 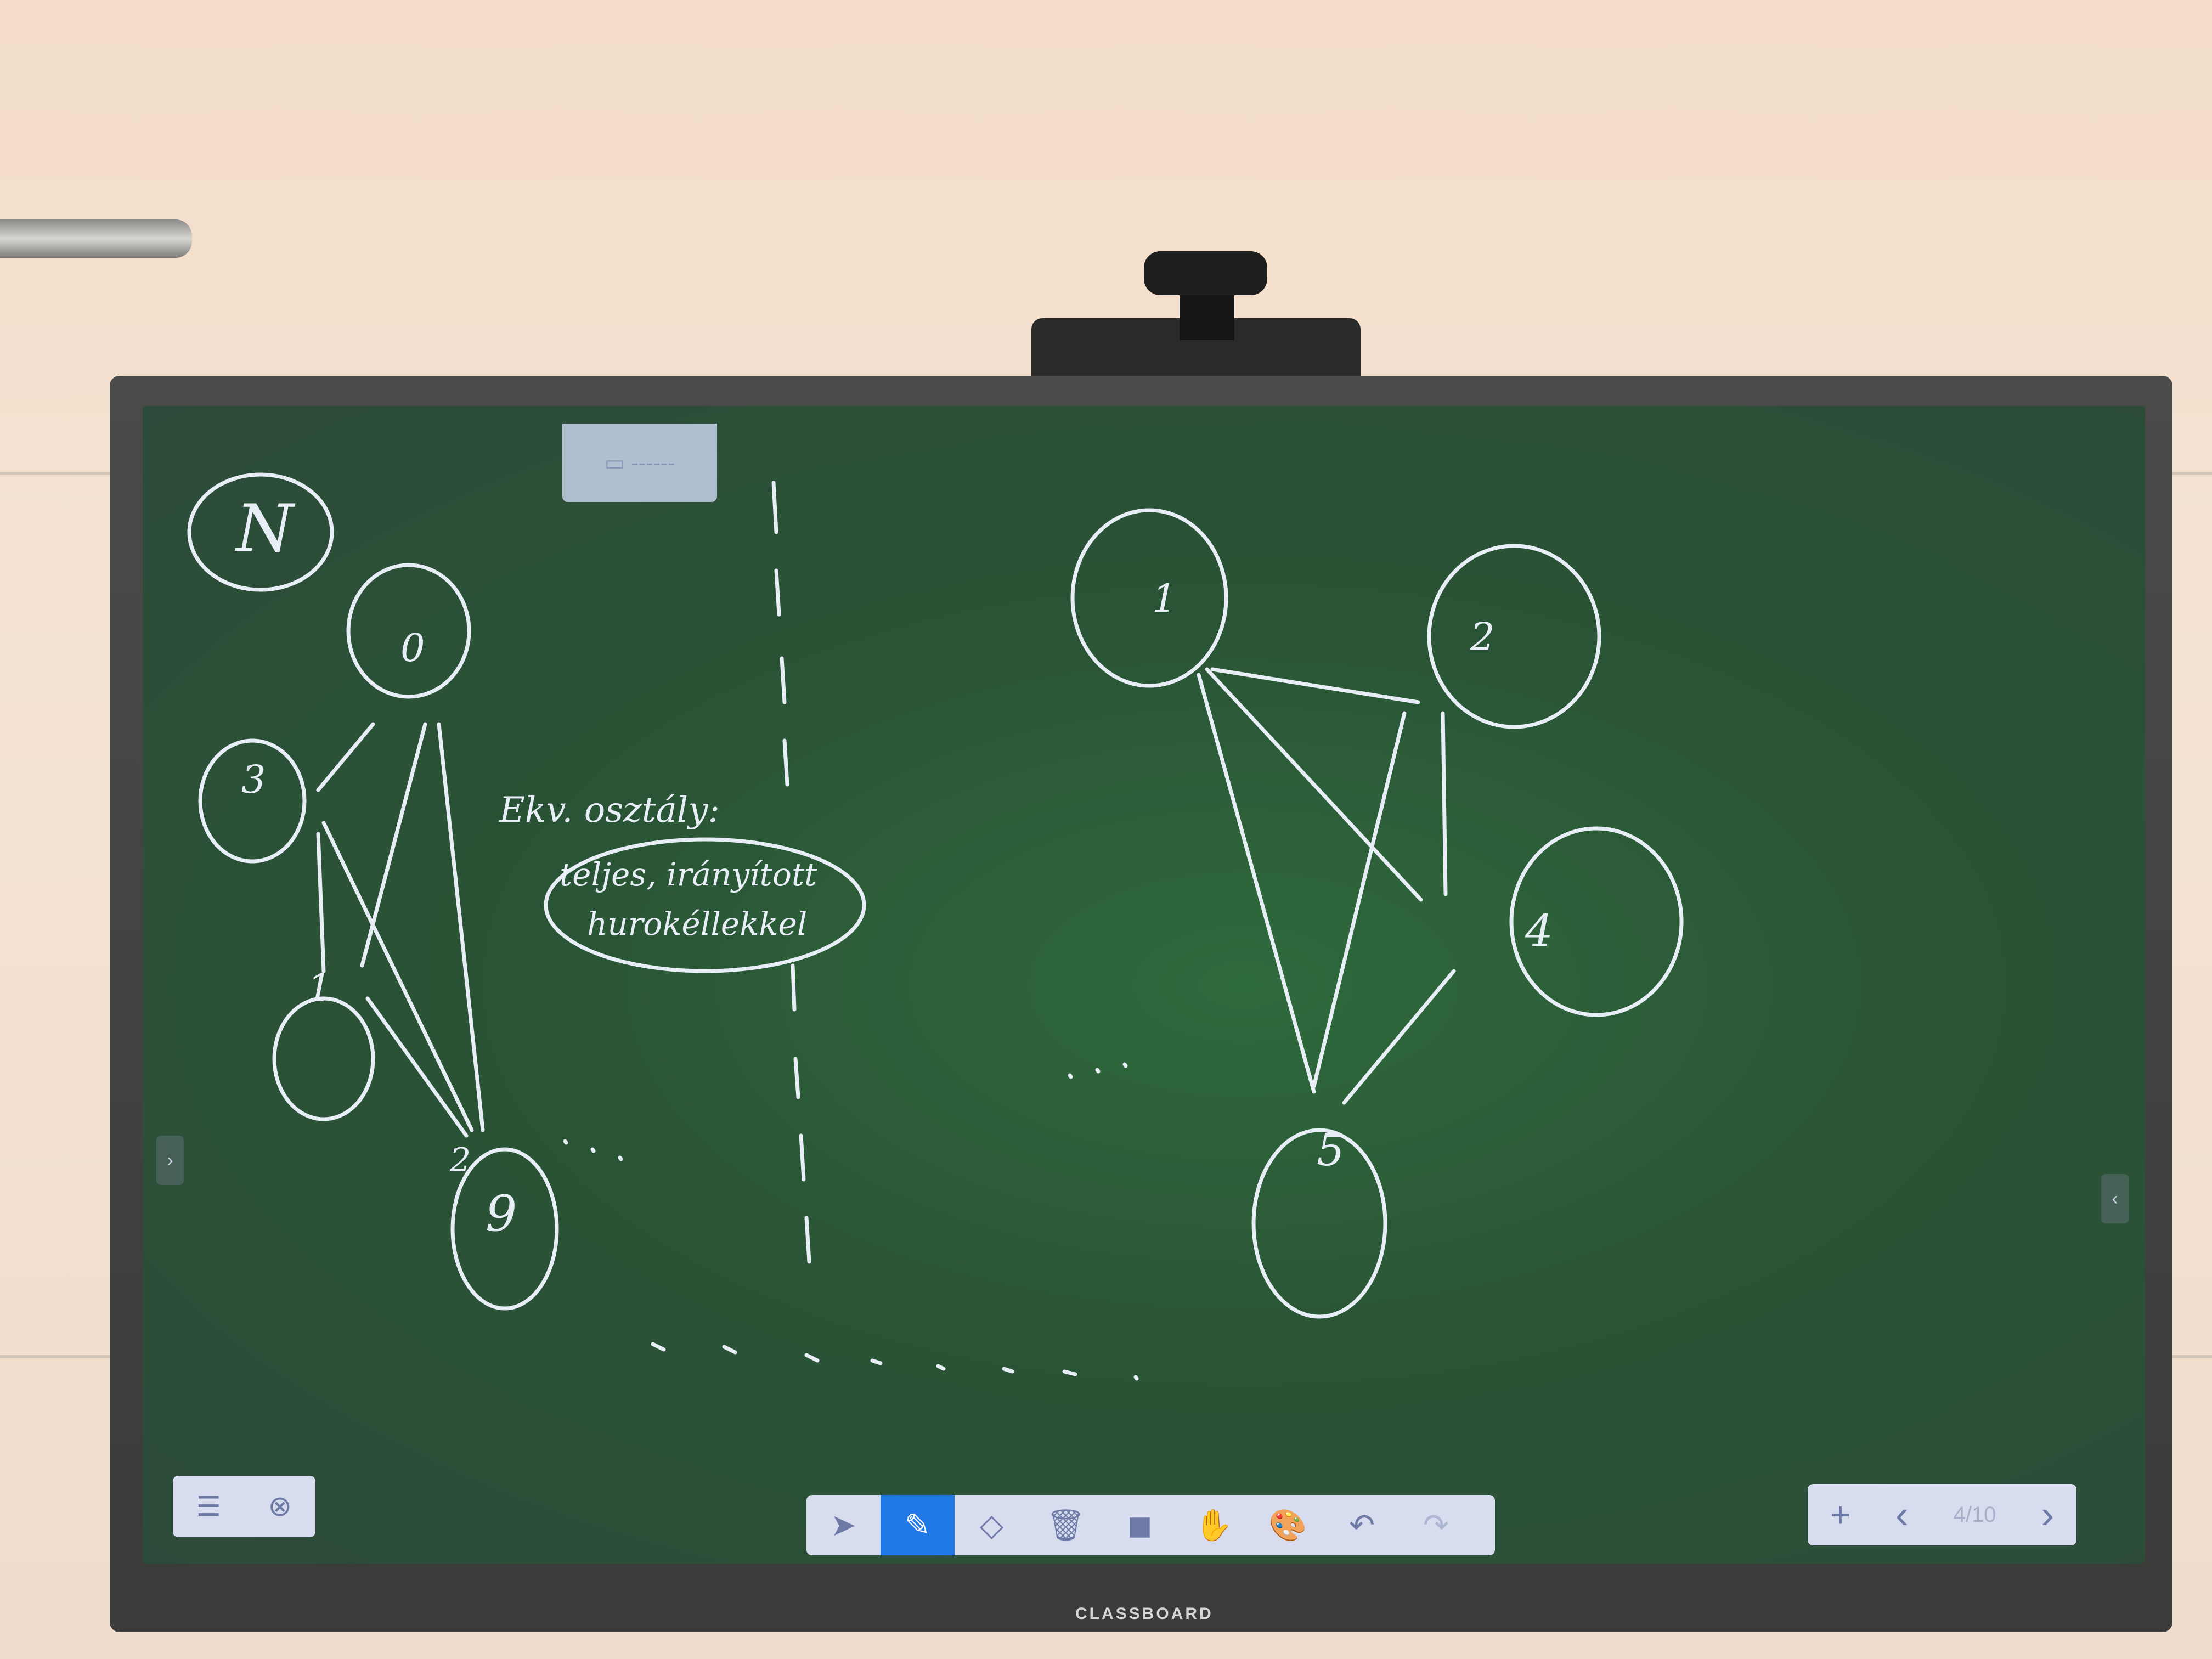 I want to click on select-tool: ➤, so click(x=844, y=1525).